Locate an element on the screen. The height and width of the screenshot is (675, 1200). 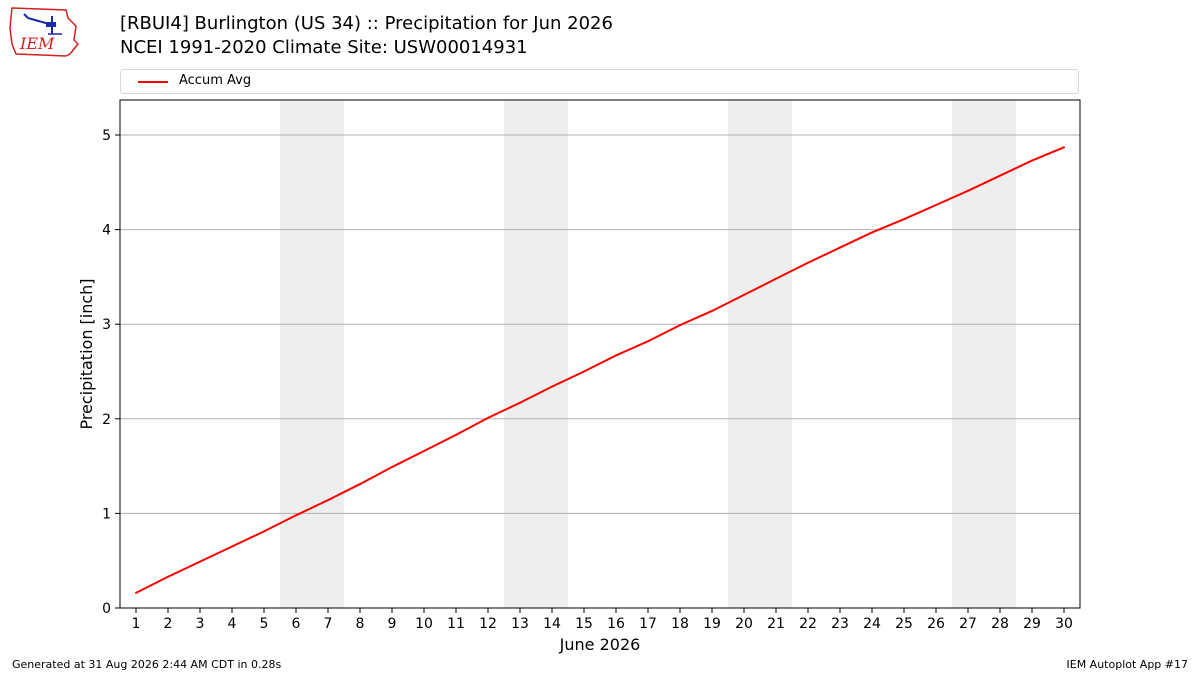
legend-label-accum-avg: Accum Avg is located at coordinates (215, 80).